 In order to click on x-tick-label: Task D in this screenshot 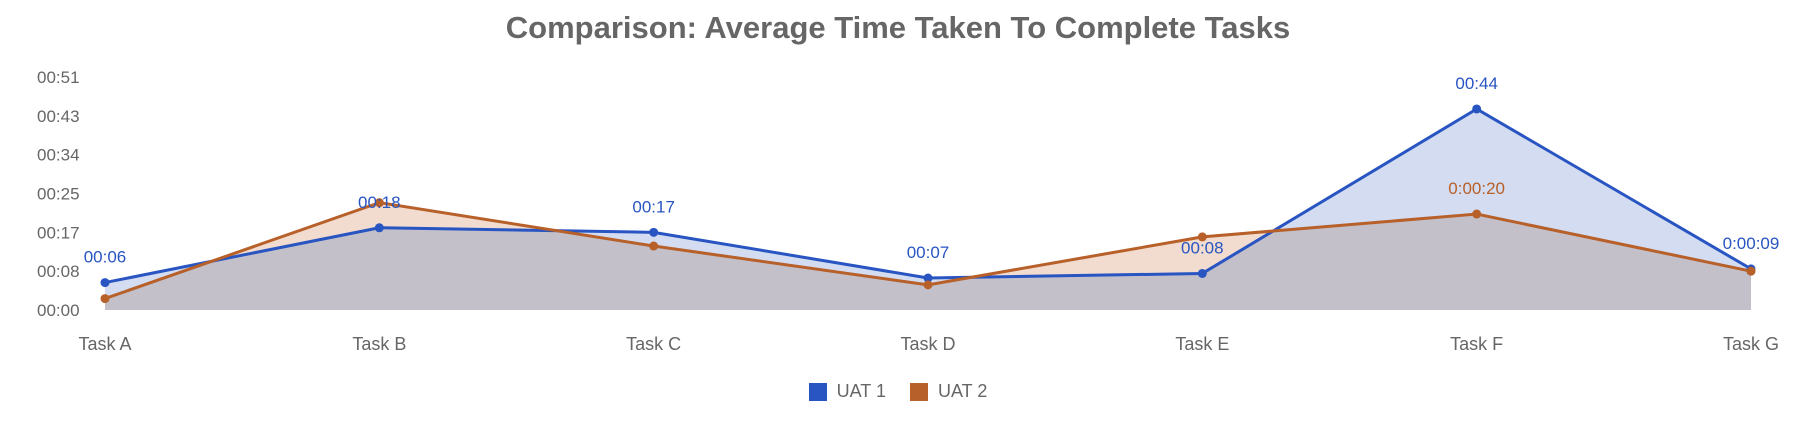, I will do `click(927, 344)`.